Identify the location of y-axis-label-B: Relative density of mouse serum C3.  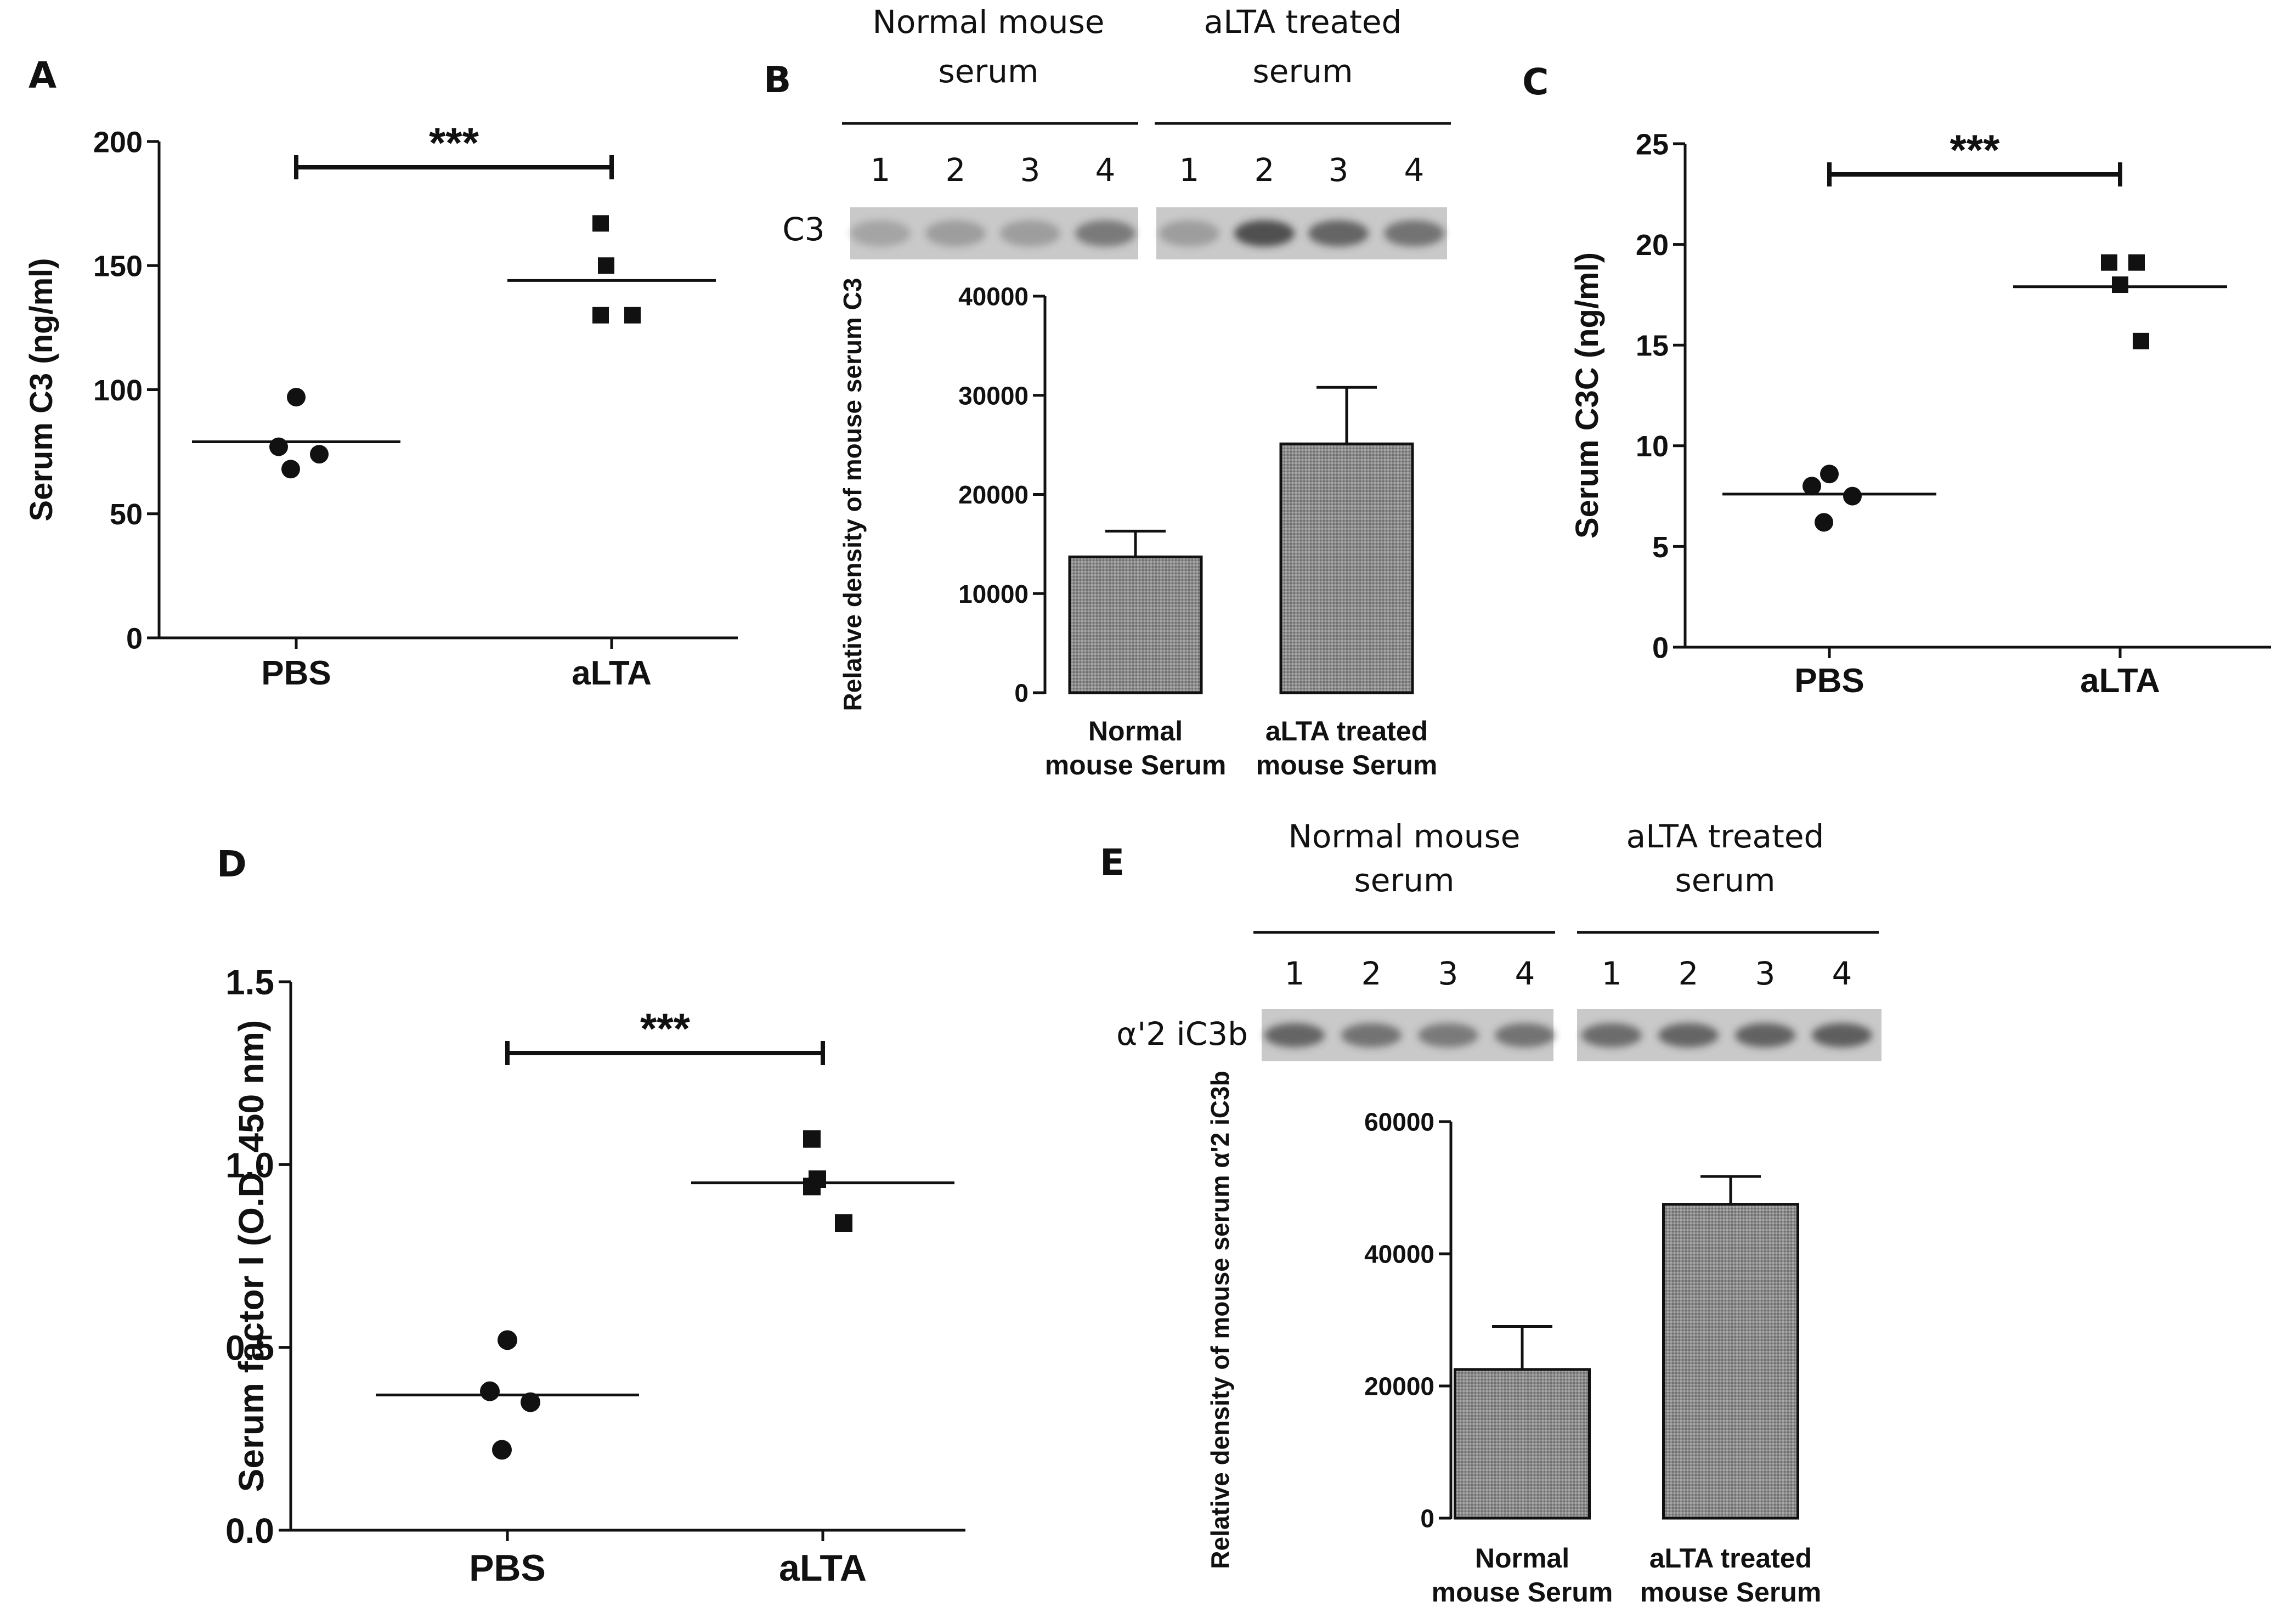
(853, 495).